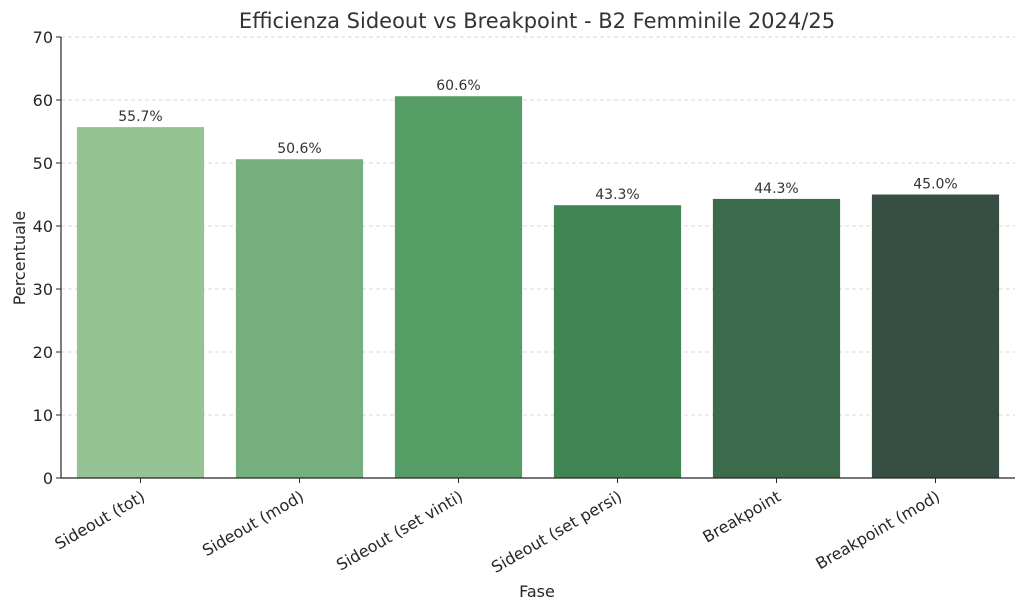 Image resolution: width=1024 pixels, height=615 pixels. Describe the element at coordinates (299, 149) in the screenshot. I see `data-label: 50.6%` at that location.